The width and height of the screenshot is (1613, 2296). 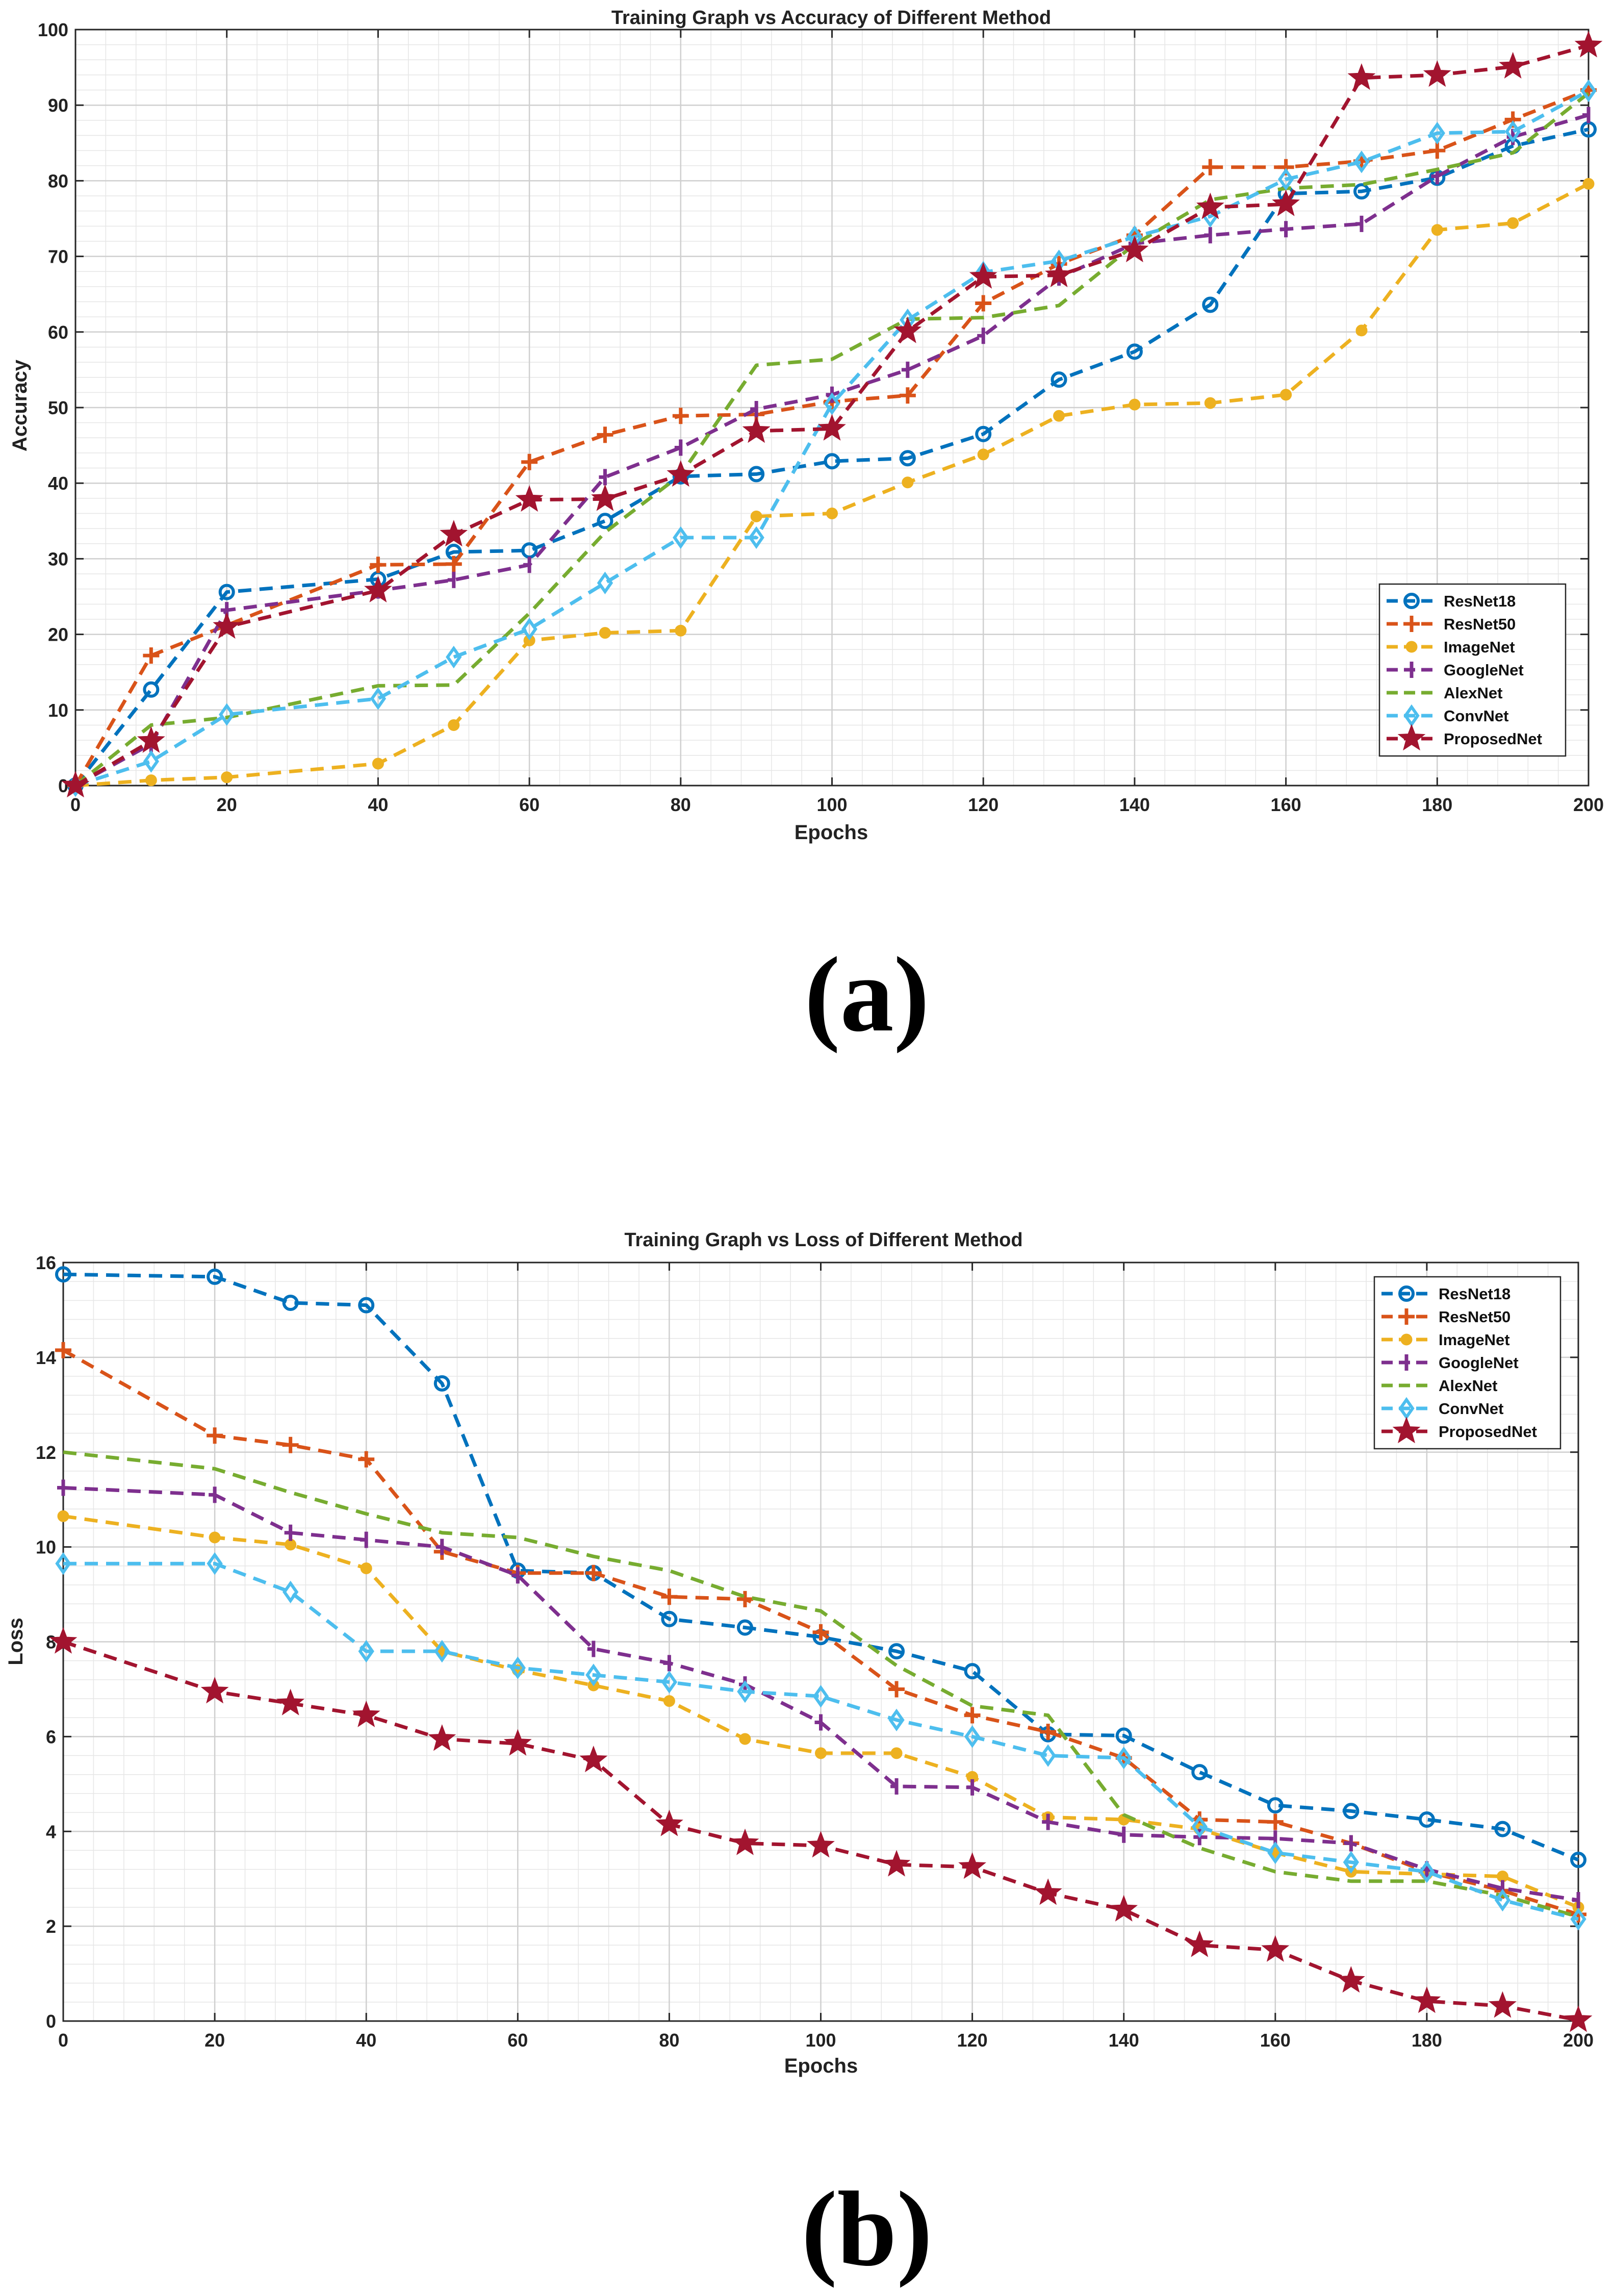 I want to click on chart-a-ytick-label: 30, so click(x=58, y=559).